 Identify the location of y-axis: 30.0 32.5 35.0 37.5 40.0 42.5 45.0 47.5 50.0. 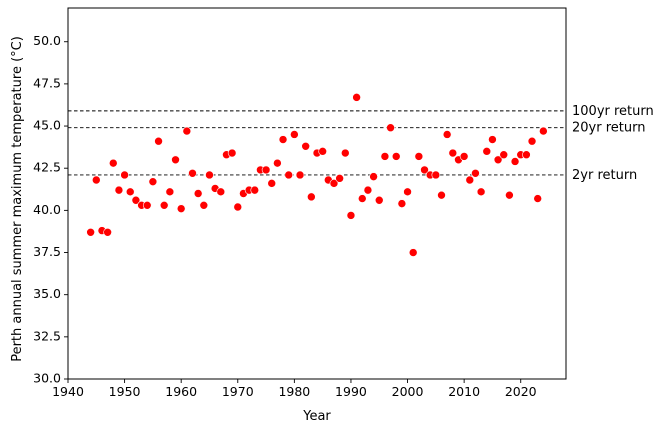
(50, 209).